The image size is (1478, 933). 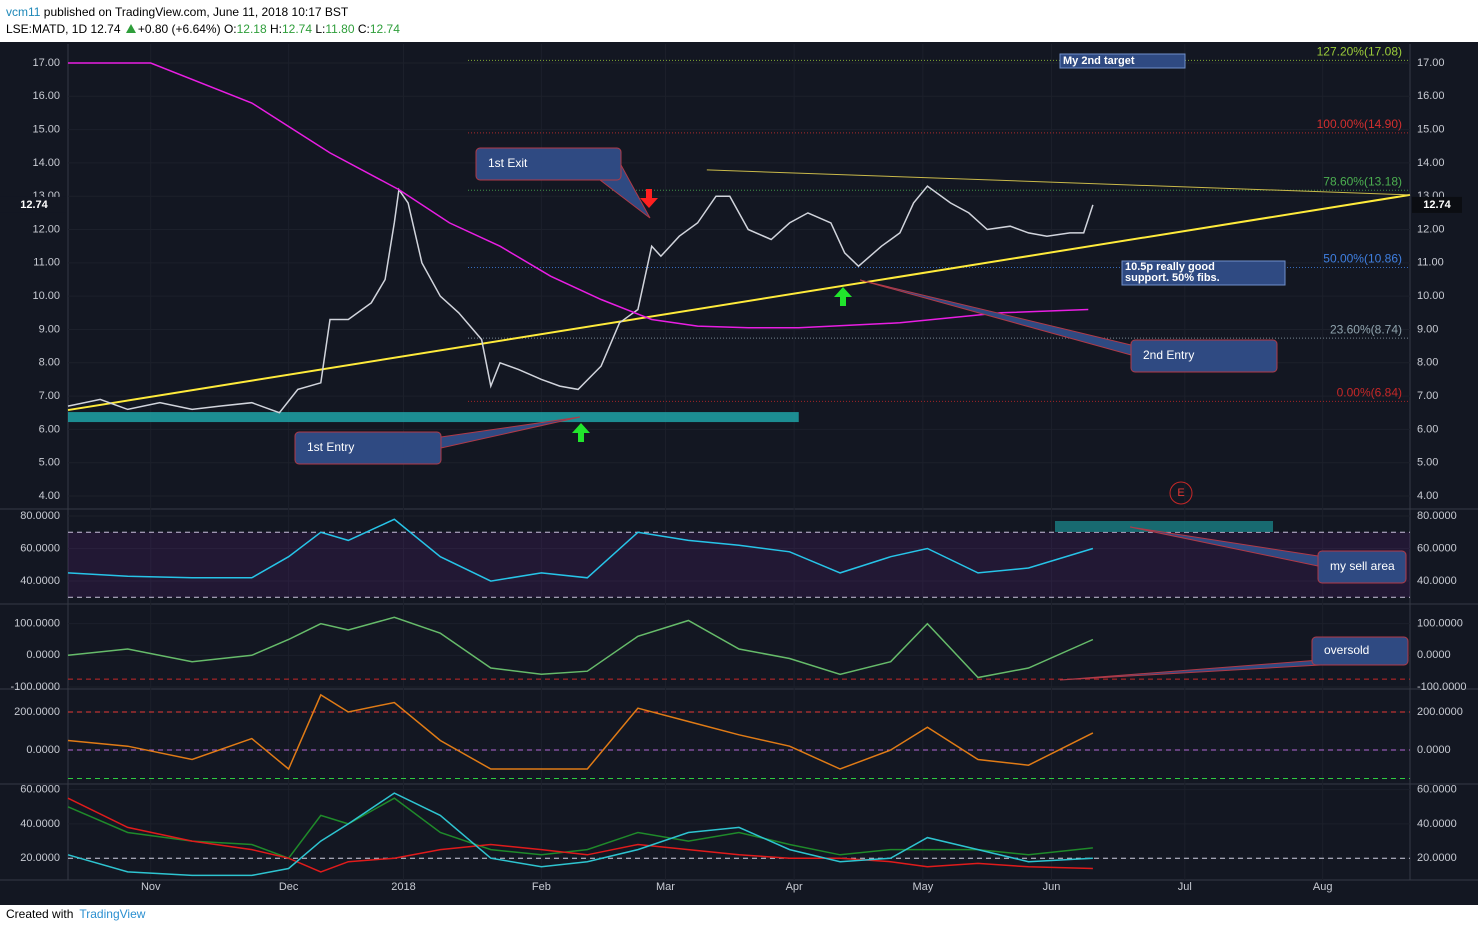 I want to click on x-tick-label: Jul, so click(x=1185, y=887).